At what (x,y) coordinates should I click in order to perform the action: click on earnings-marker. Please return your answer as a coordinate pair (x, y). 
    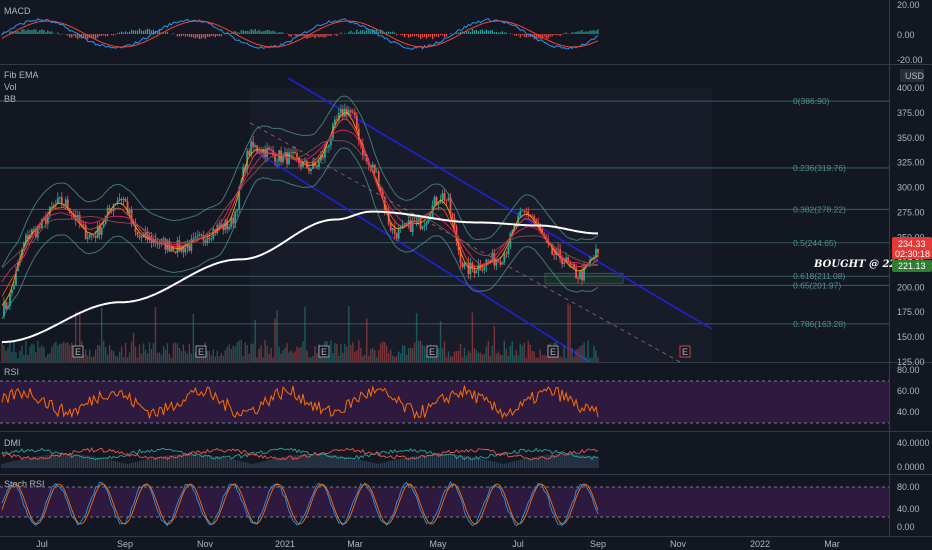
    Looking at the image, I should click on (201, 351).